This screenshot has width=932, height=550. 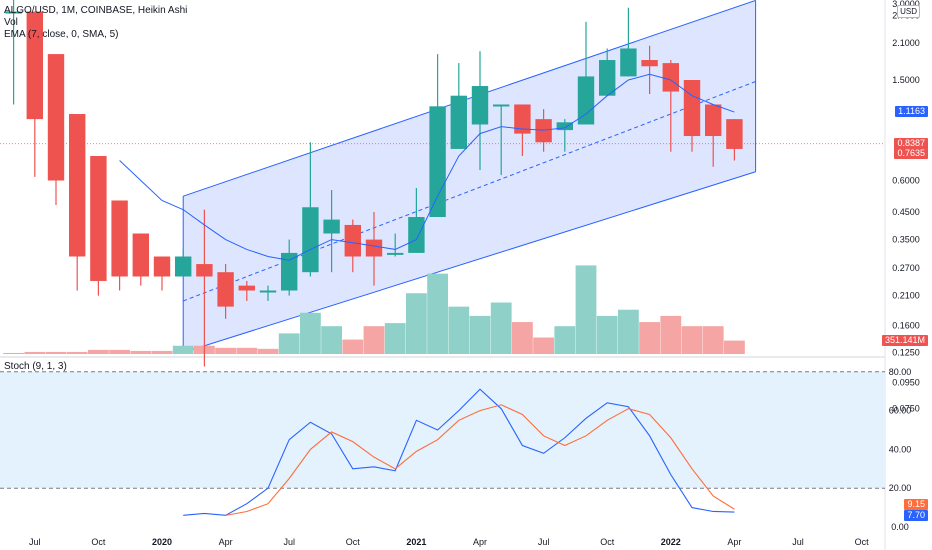 I want to click on time-tick-label: 2022, so click(x=671, y=542).